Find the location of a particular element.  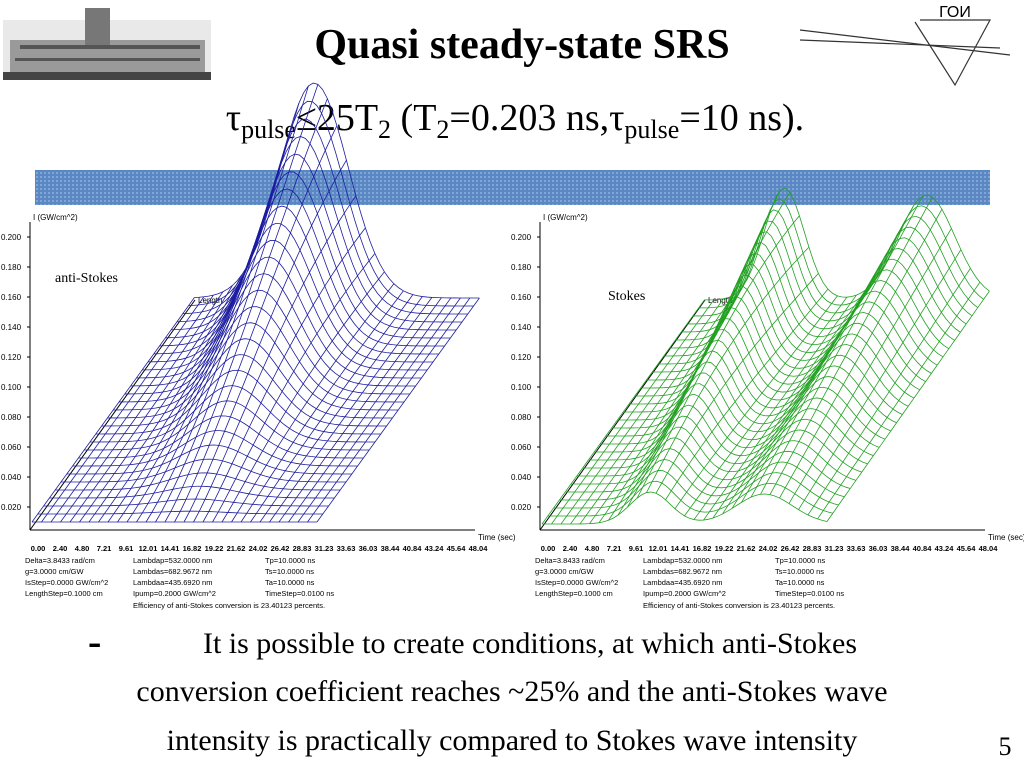

divider-band is located at coordinates (512, 187).